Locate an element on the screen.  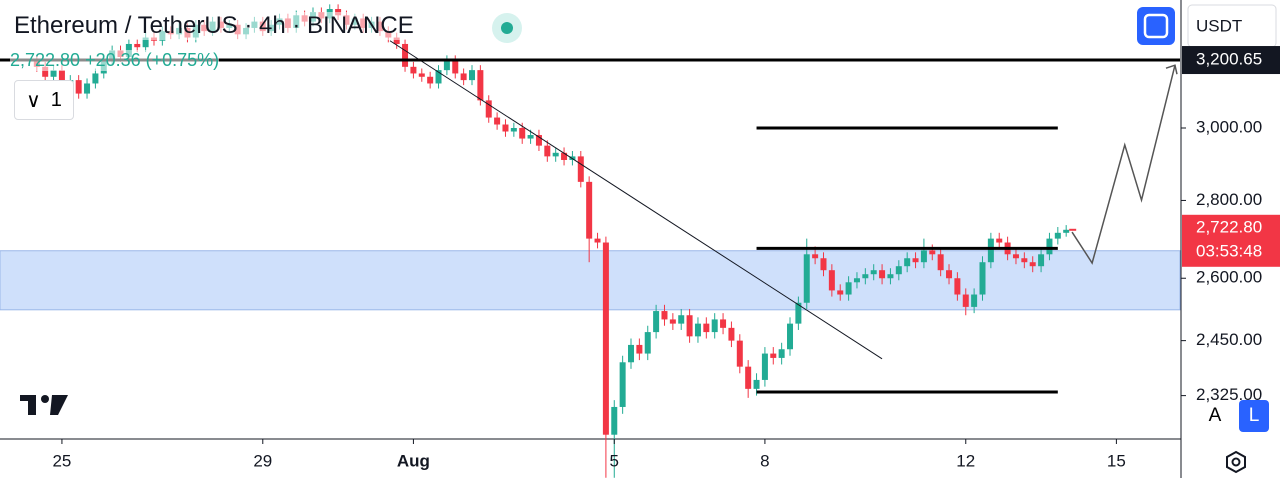
settings-icon is located at coordinates (1236, 462).